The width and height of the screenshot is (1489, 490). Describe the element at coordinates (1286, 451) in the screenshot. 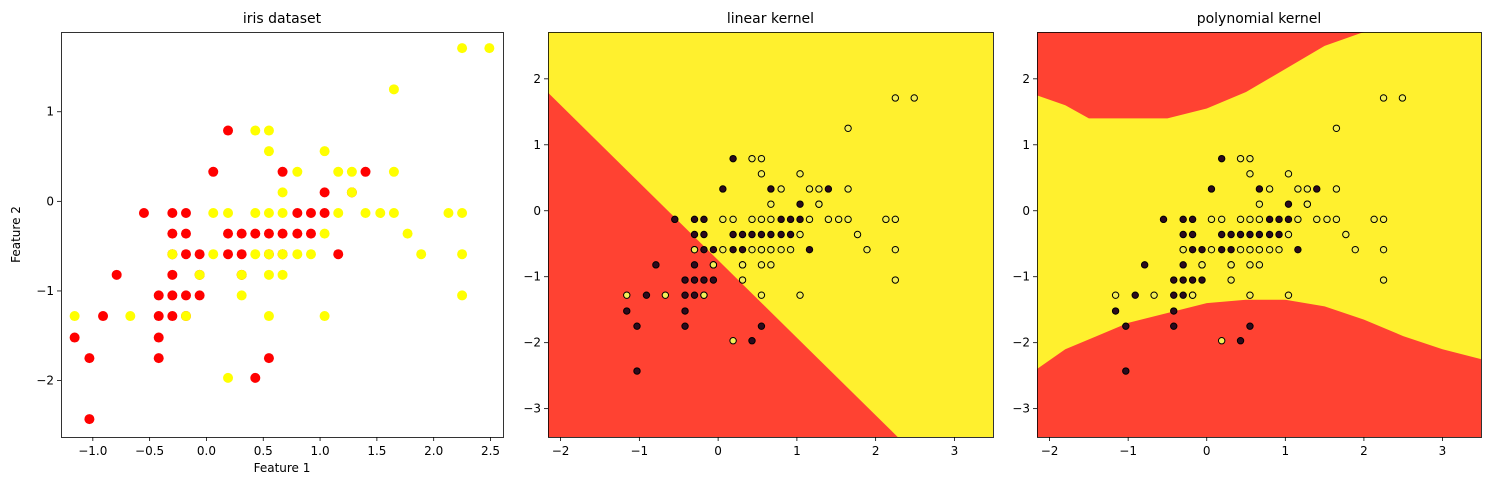

I see `x-tick-label: 1` at that location.